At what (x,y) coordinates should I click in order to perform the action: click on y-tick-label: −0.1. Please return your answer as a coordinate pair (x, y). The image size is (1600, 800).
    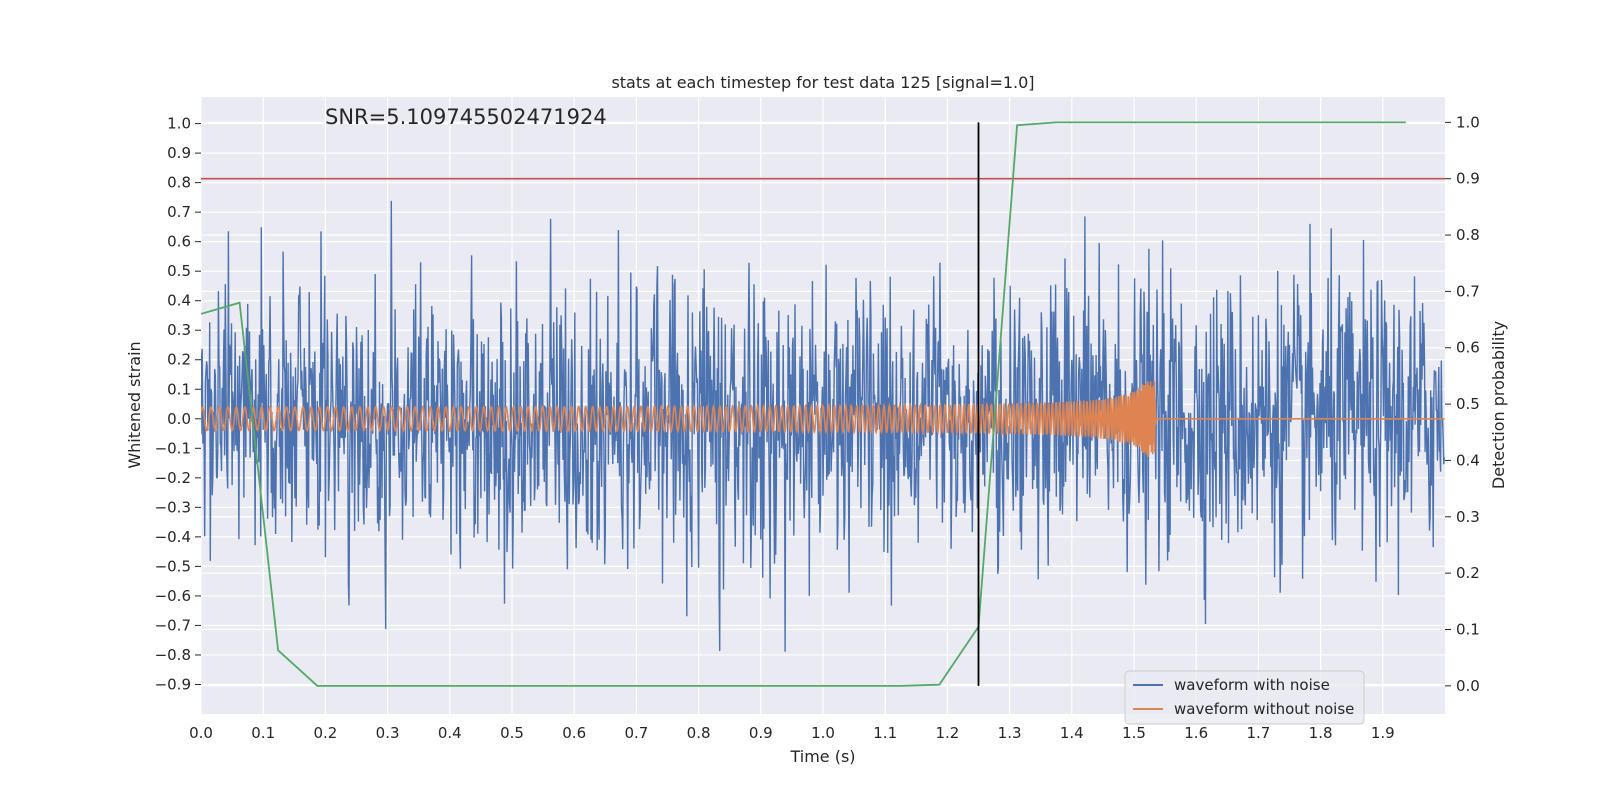
    Looking at the image, I should click on (173, 448).